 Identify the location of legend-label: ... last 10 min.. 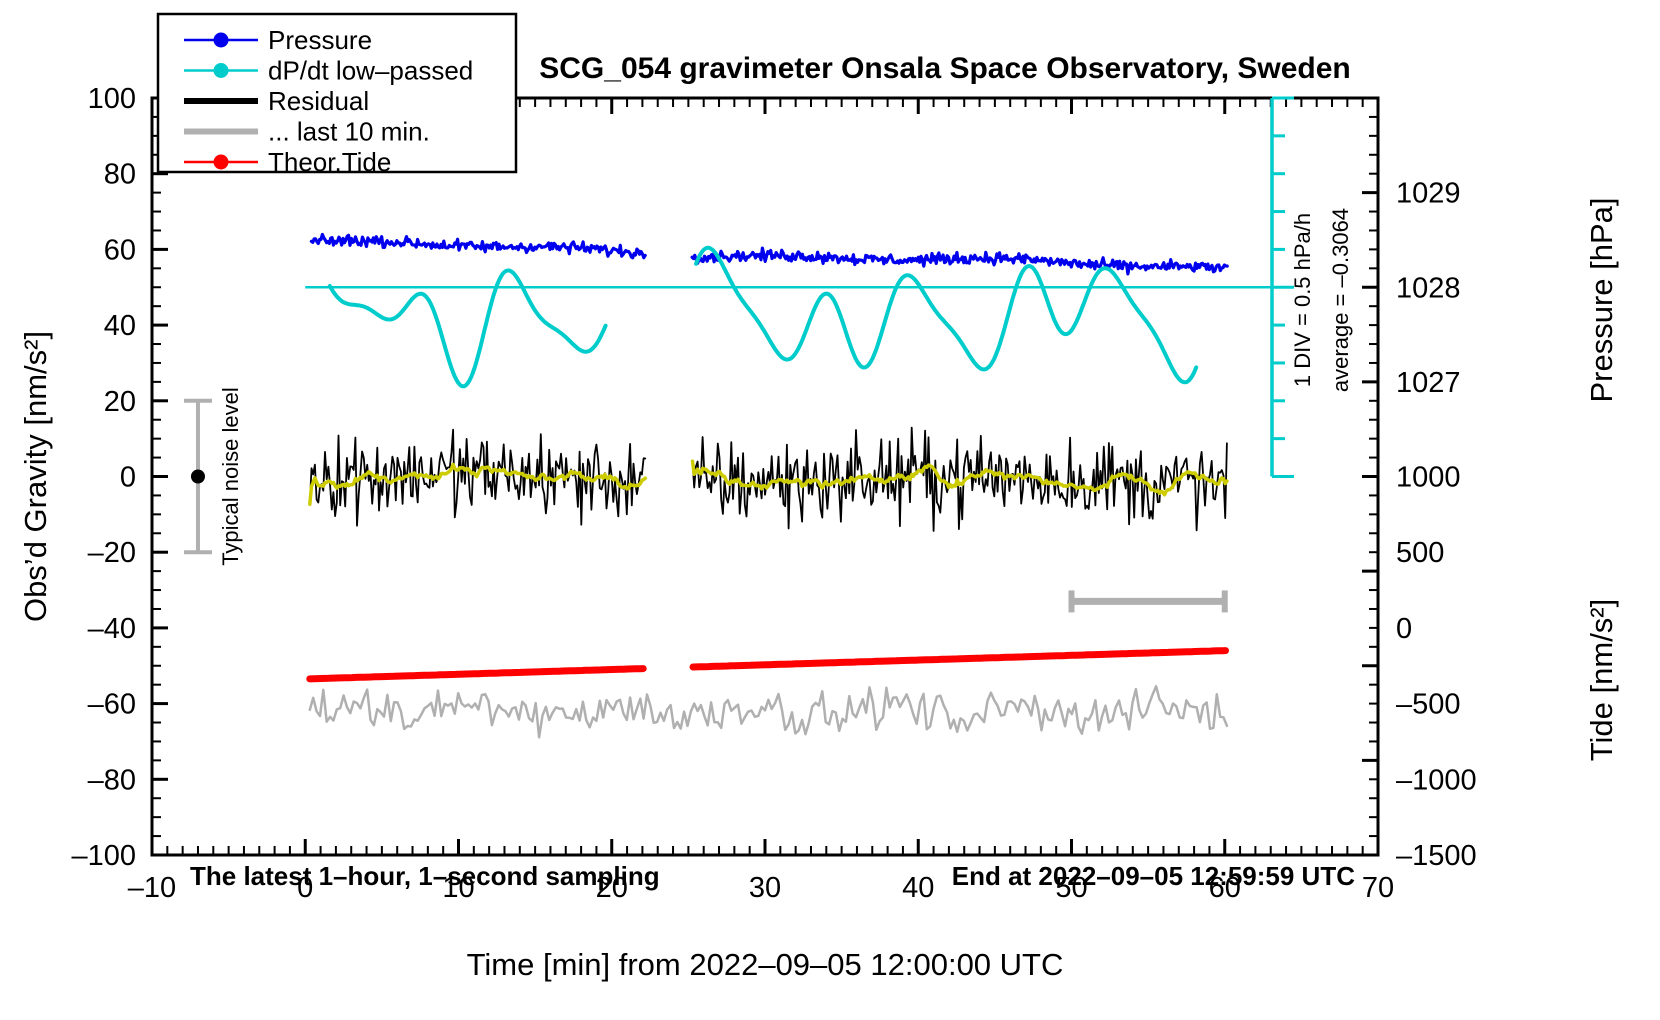
(349, 132).